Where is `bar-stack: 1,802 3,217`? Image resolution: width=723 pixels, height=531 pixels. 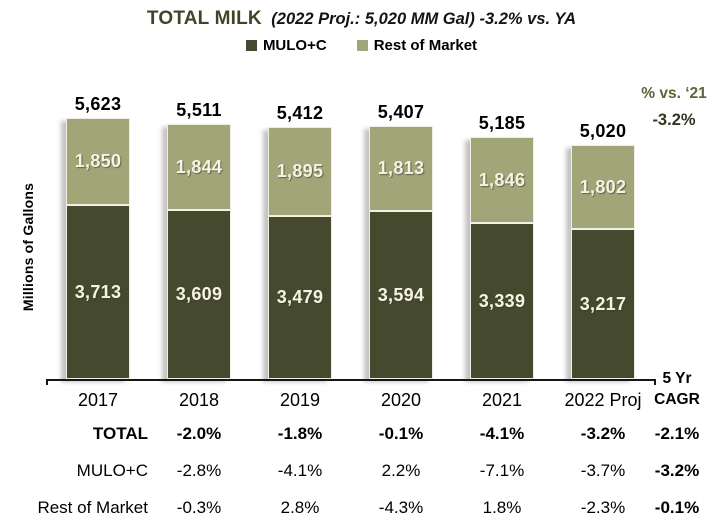
bar-stack: 1,802 3,217 is located at coordinates (603, 262).